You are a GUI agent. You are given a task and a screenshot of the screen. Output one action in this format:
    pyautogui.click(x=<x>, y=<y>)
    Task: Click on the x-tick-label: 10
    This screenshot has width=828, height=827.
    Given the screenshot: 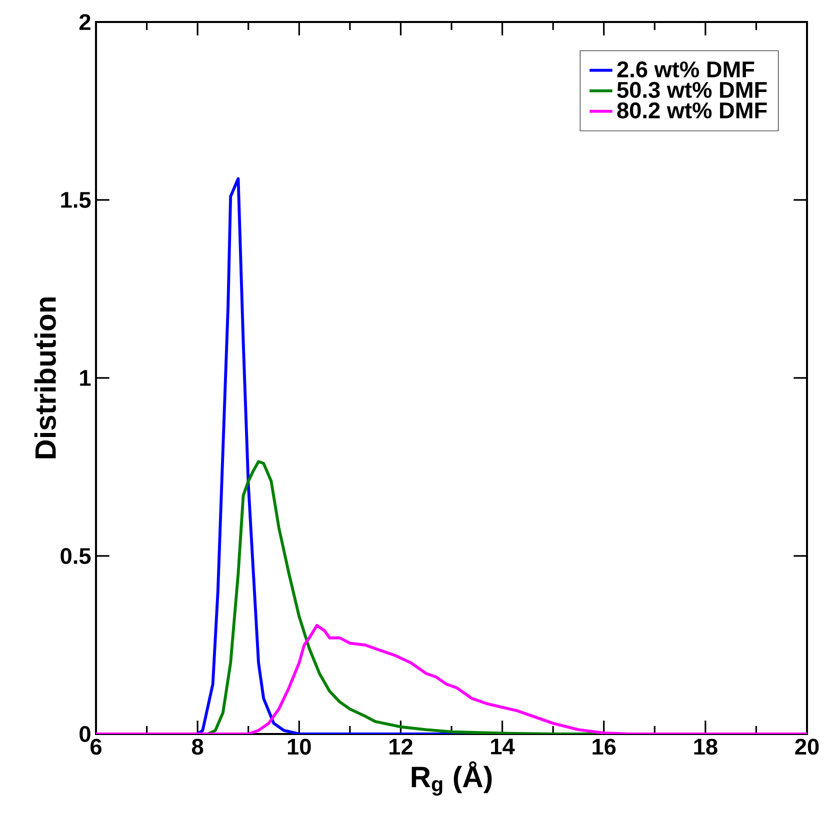 What is the action you would take?
    pyautogui.click(x=299, y=746)
    